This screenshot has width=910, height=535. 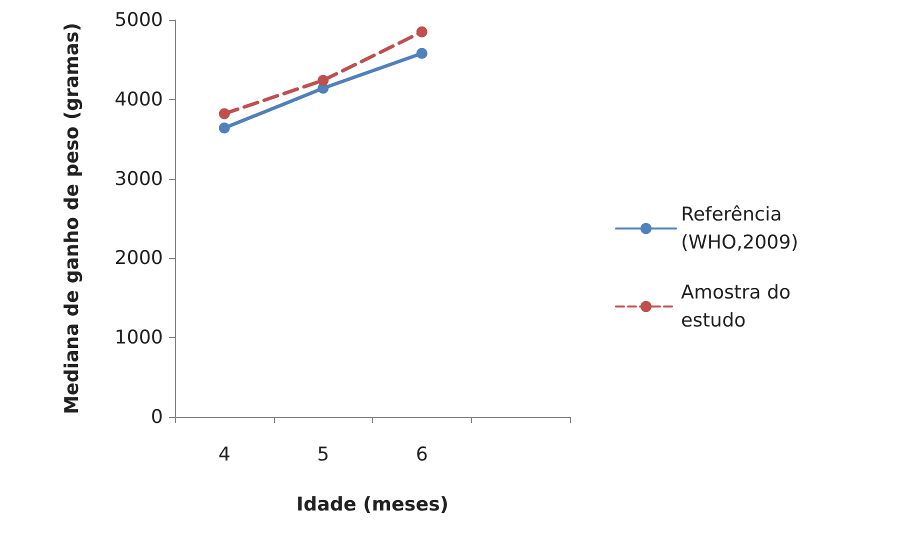 What do you see at coordinates (138, 258) in the screenshot?
I see `y-tick-label: 2000` at bounding box center [138, 258].